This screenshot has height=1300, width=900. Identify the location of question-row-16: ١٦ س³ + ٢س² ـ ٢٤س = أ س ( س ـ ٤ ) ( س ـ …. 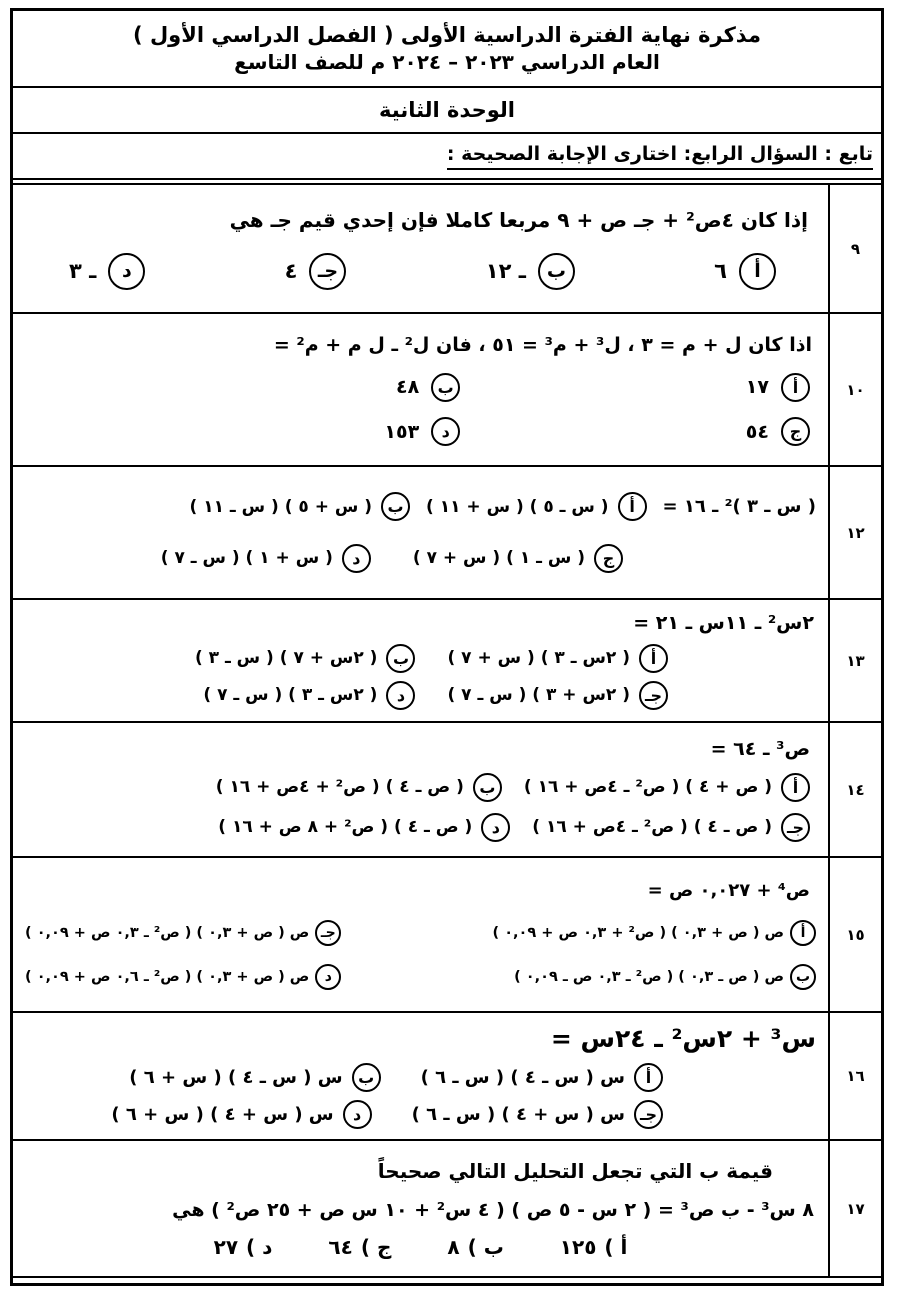
(447, 1077).